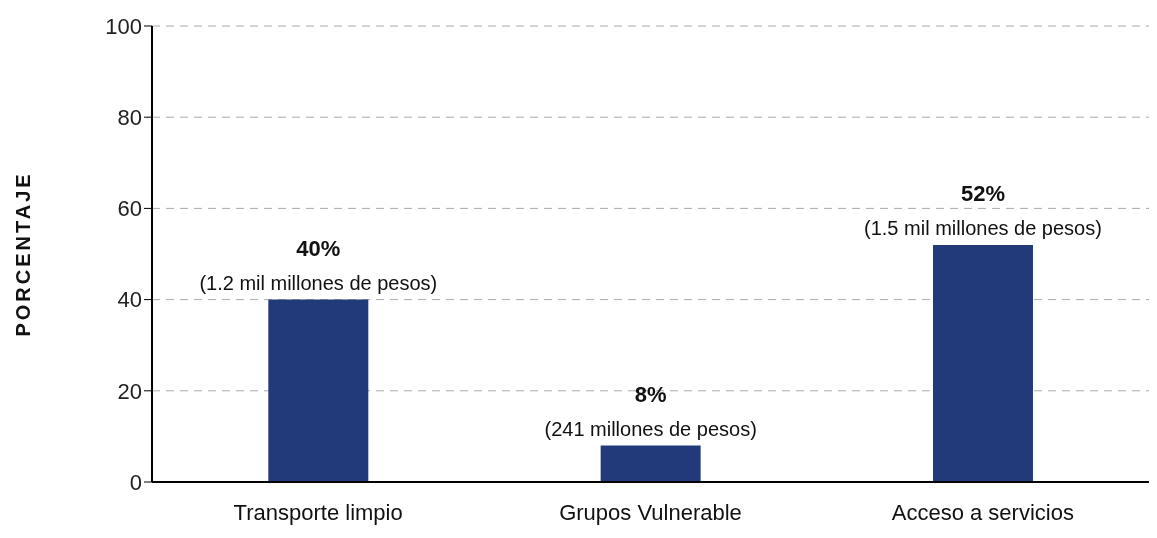 This screenshot has height=538, width=1157. What do you see at coordinates (650, 394) in the screenshot?
I see `data-label: 8%` at bounding box center [650, 394].